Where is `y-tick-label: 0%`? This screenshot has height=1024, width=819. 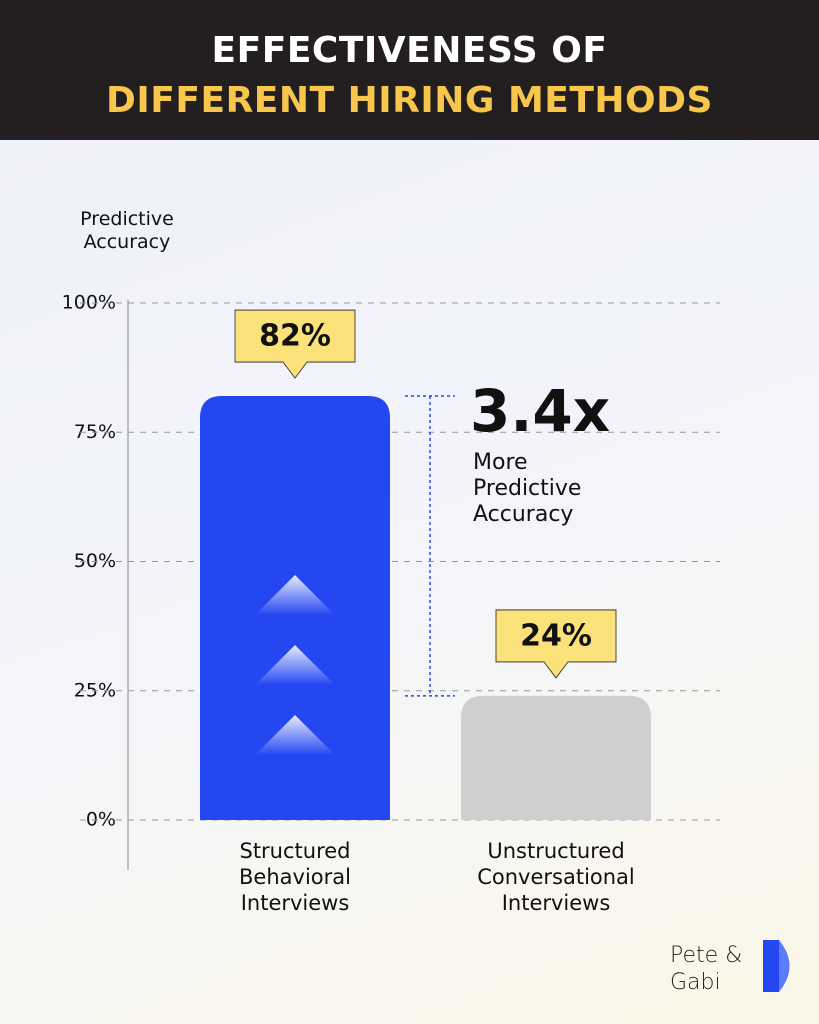 y-tick-label: 0% is located at coordinates (101, 820).